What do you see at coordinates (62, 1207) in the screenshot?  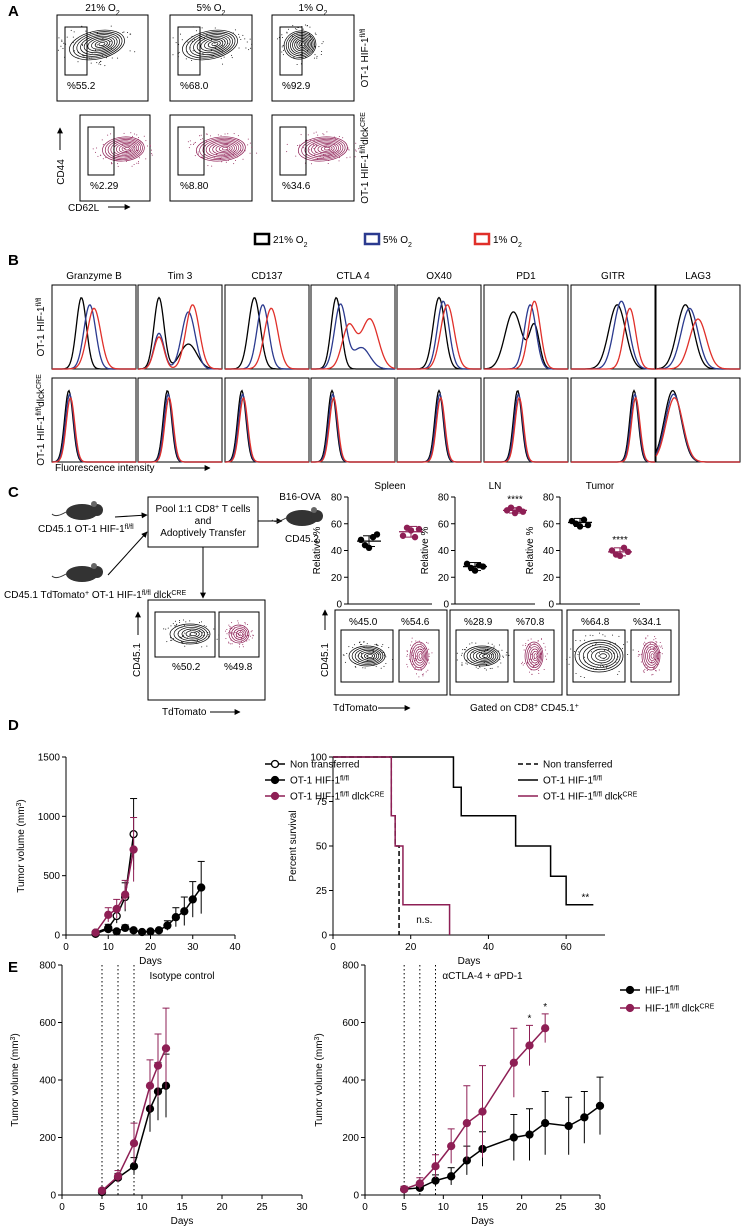 I see `x-tick-label: 0` at bounding box center [62, 1207].